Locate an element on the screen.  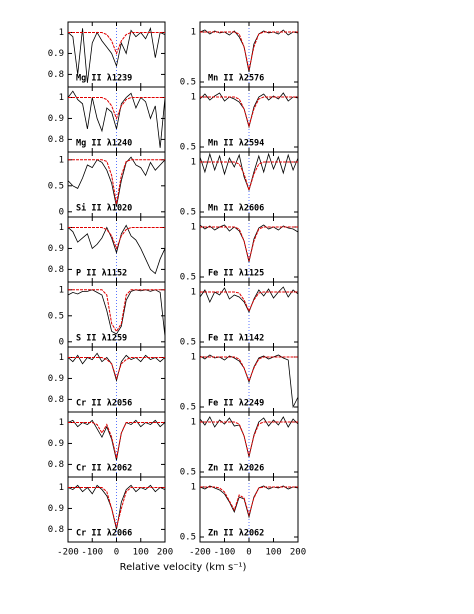
line-label: Fe II λ1125 is located at coordinates (236, 274).